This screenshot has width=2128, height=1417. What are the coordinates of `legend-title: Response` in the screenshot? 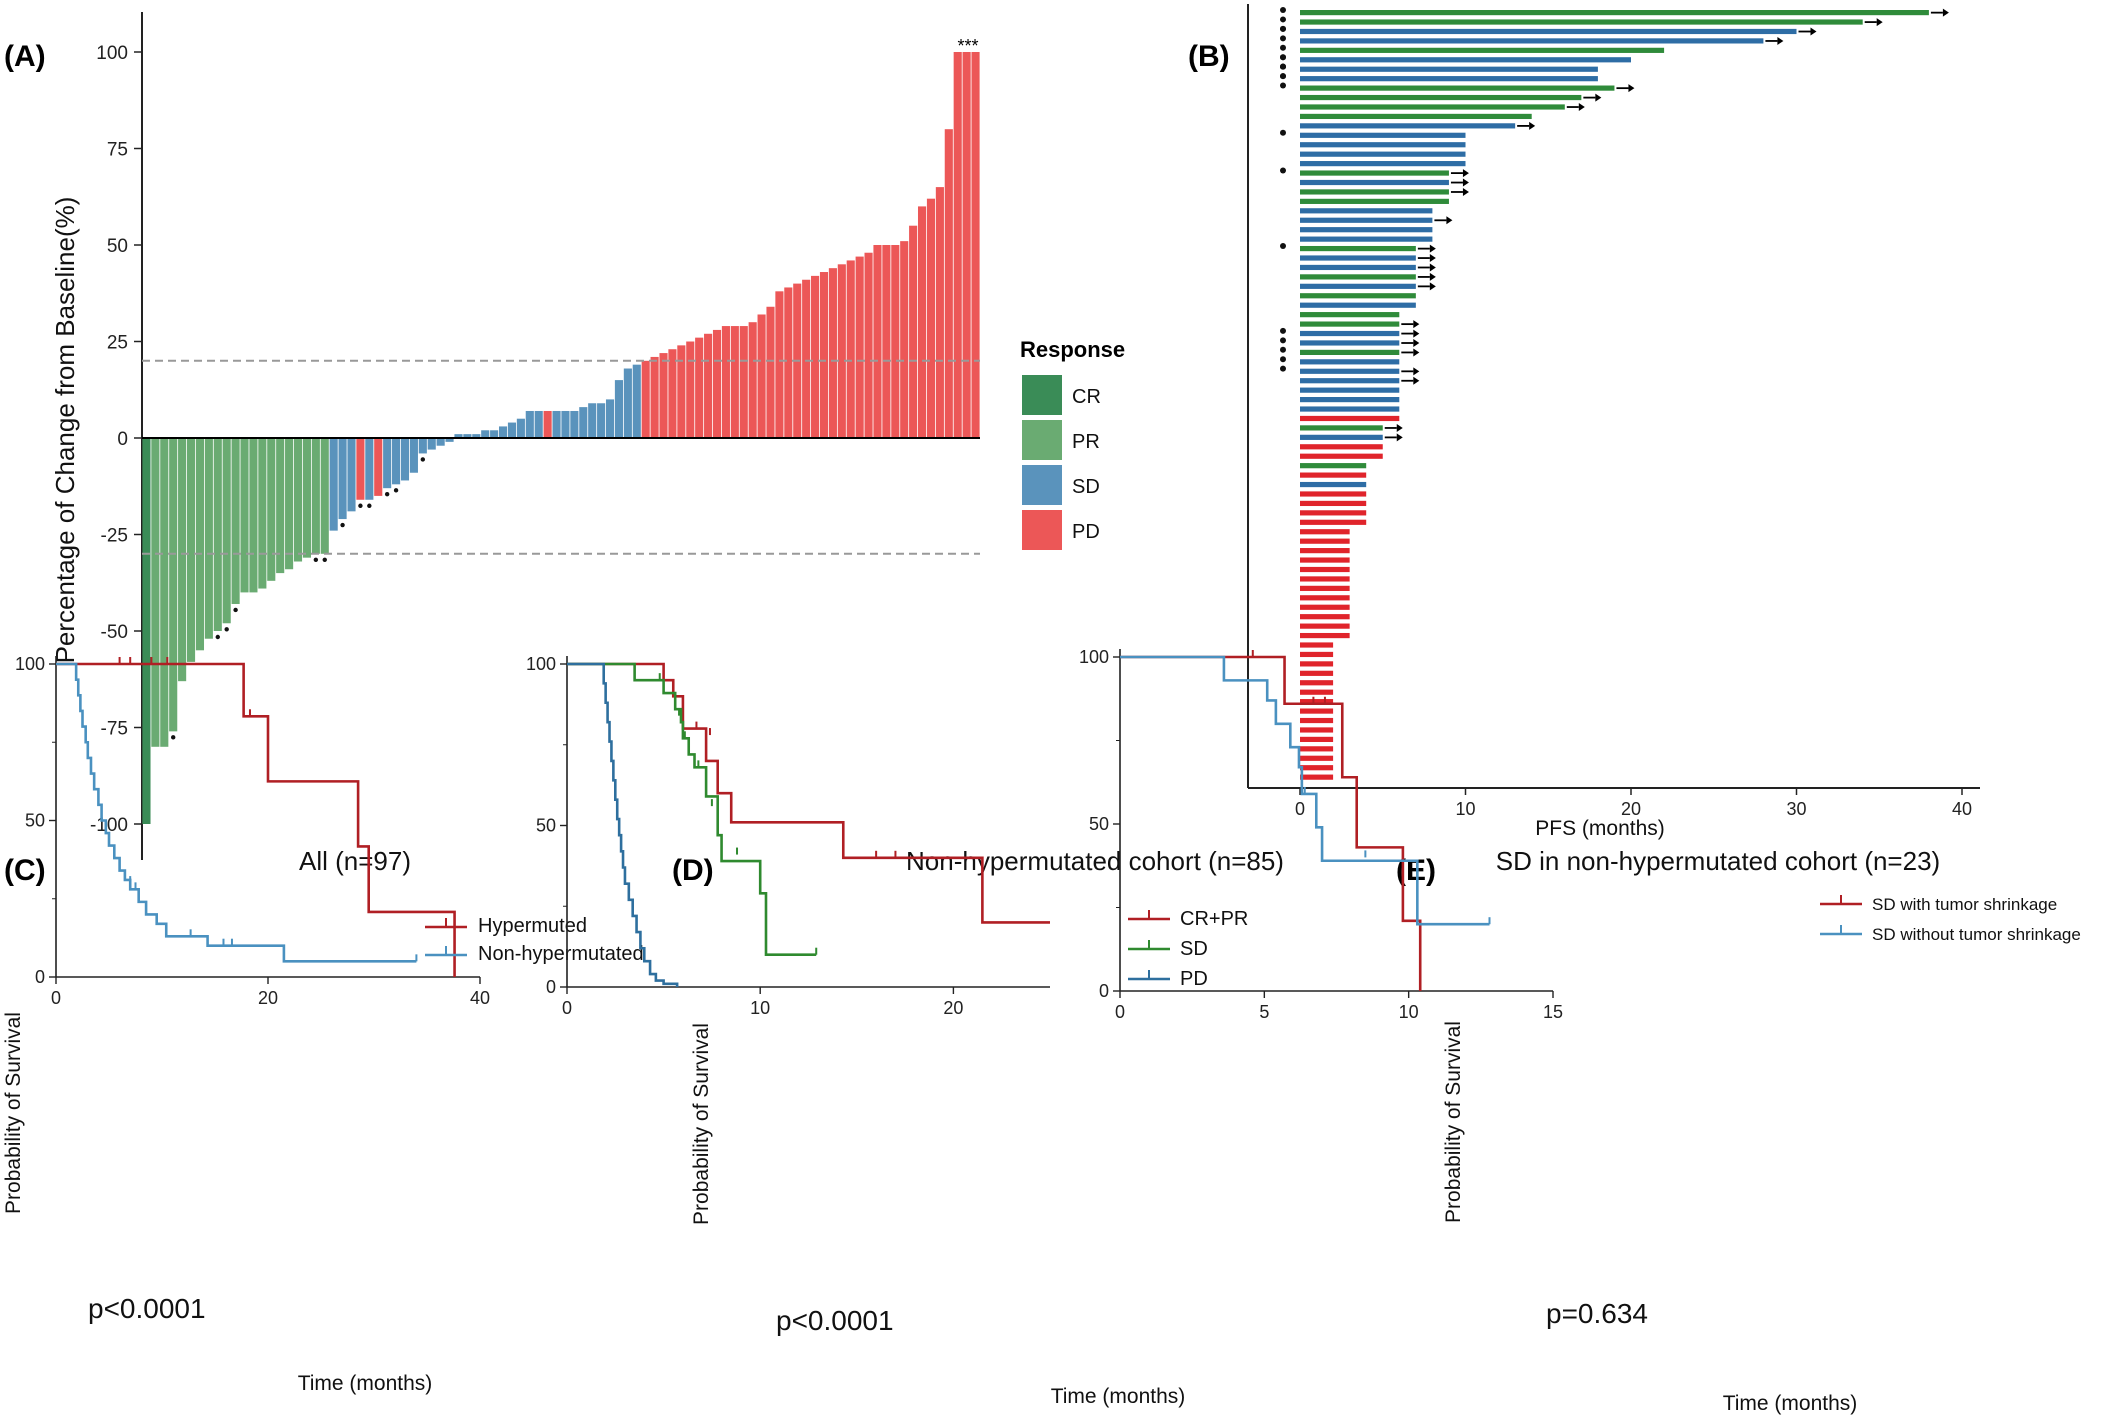 It's located at (1072, 349).